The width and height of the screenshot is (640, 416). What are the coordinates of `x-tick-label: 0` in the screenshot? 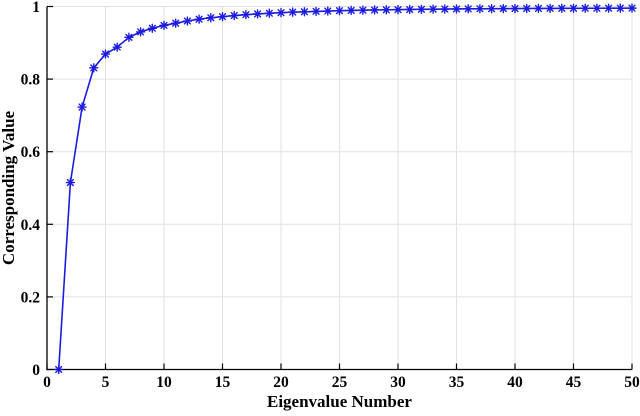 It's located at (47, 382).